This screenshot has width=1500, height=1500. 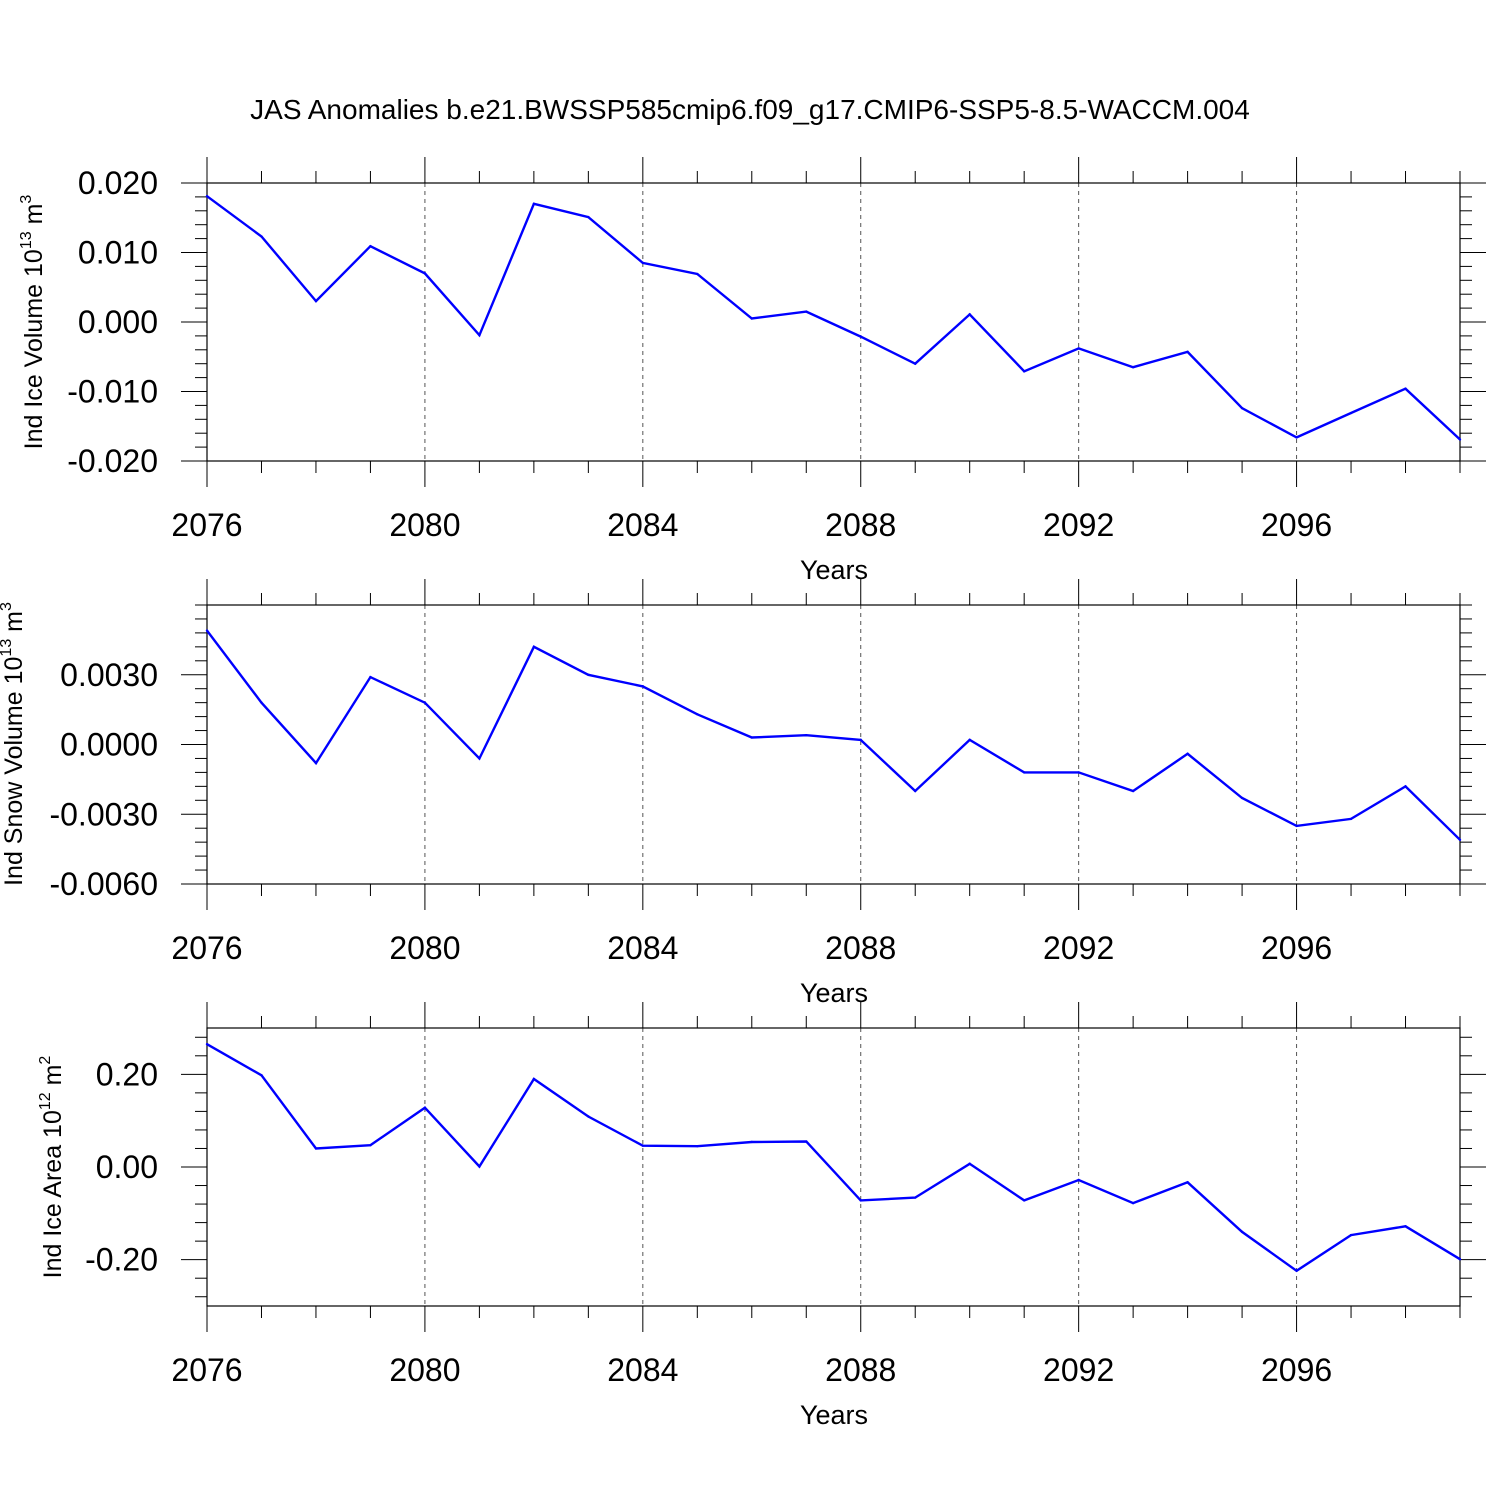 I want to click on y-tick-label: -0.20, so click(x=121, y=1260).